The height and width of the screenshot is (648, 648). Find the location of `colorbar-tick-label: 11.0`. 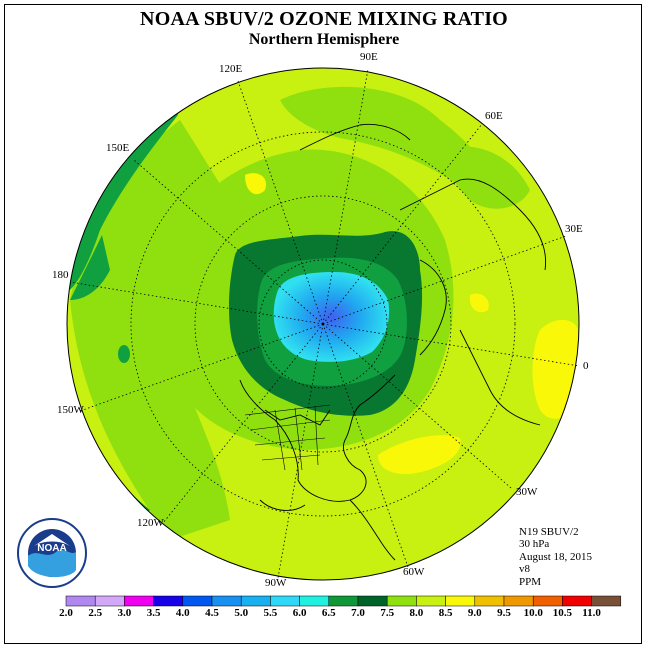

colorbar-tick-label: 11.0 is located at coordinates (591, 613).